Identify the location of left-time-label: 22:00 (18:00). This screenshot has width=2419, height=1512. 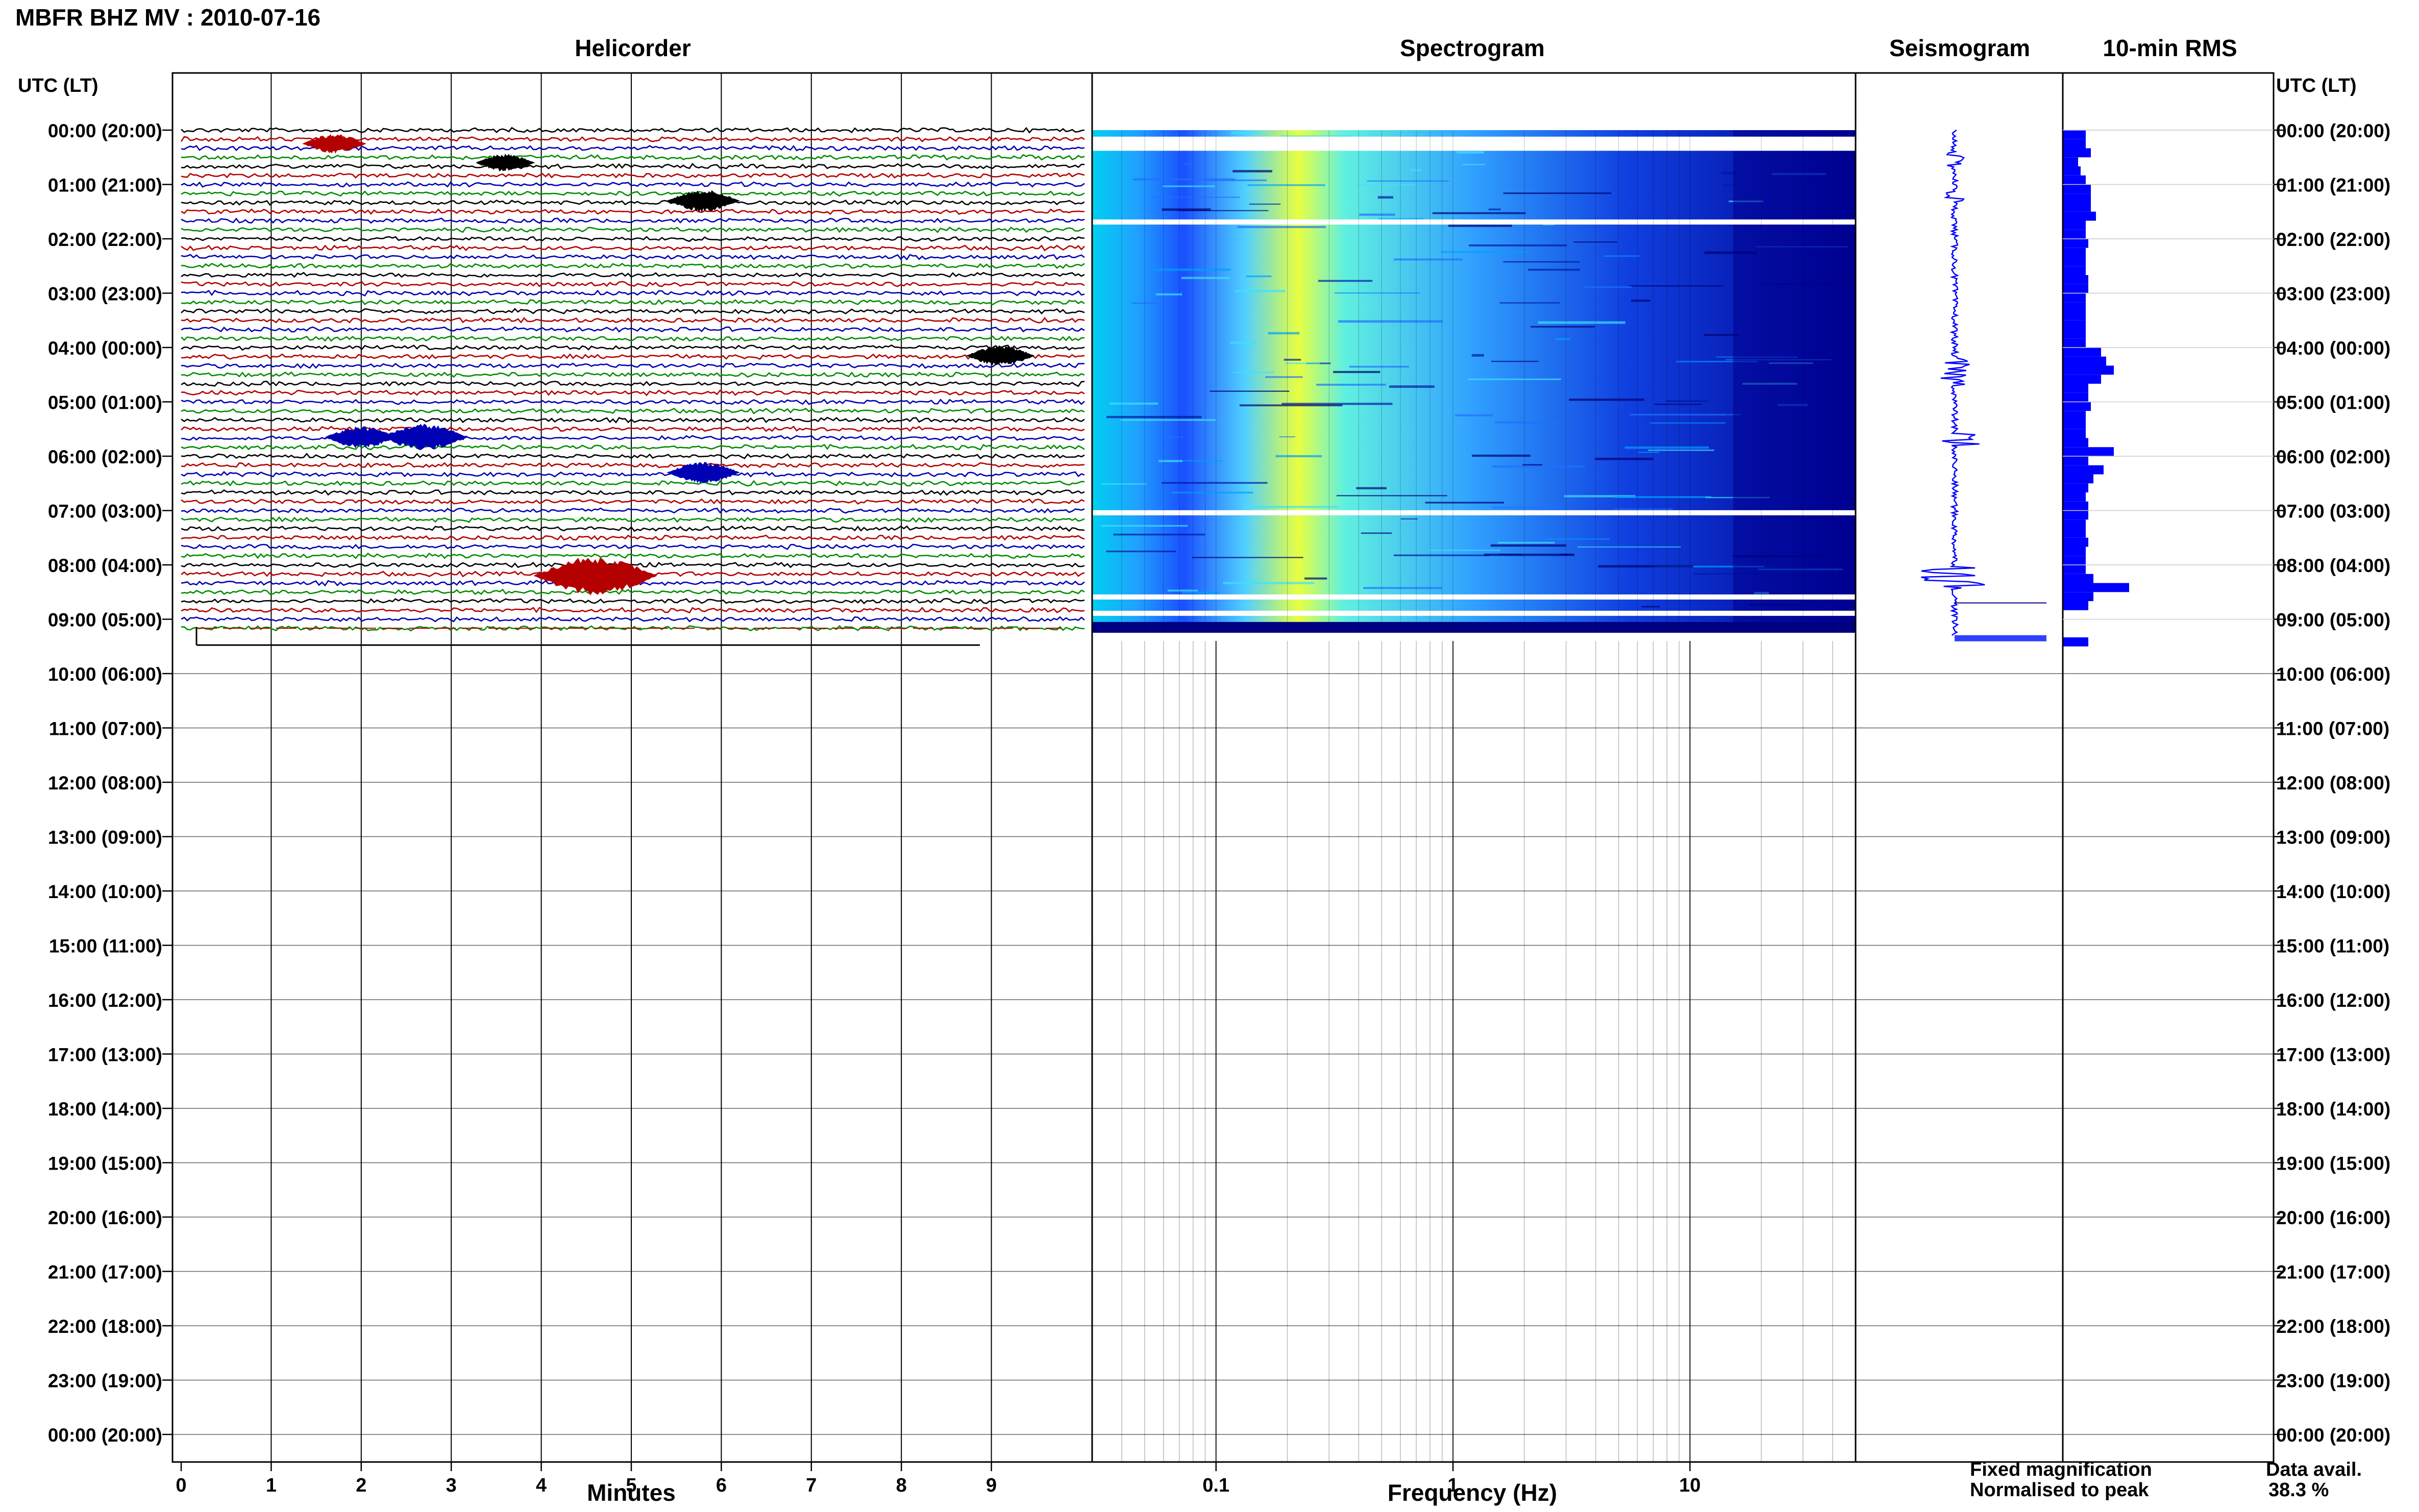
(105, 1326).